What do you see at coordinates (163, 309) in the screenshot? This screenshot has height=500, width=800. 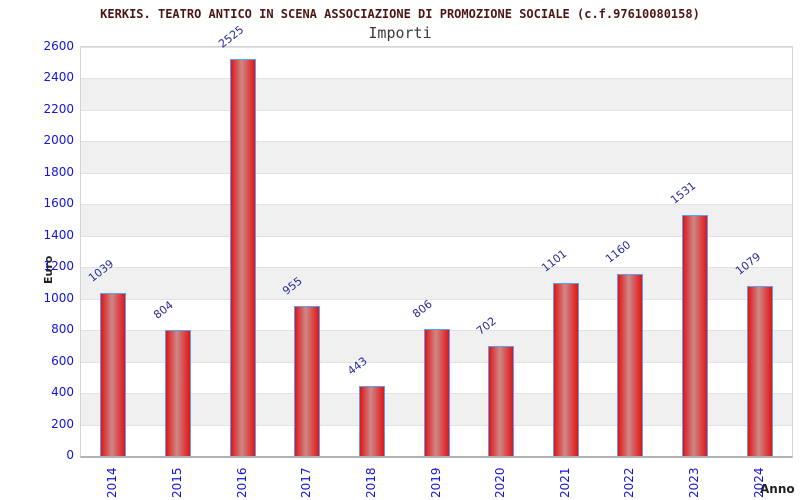 I see `bar-value-label: 804` at bounding box center [163, 309].